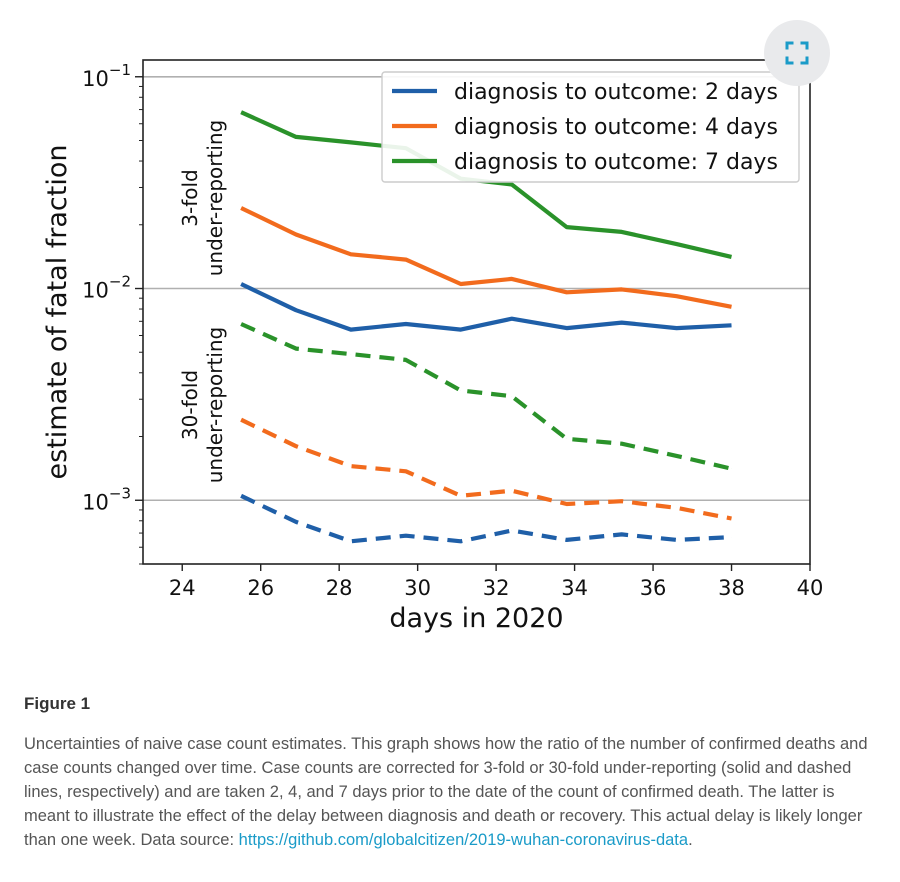 Image resolution: width=900 pixels, height=882 pixels. I want to click on annotation-label: 30-foldunder-reporting, so click(202, 405).